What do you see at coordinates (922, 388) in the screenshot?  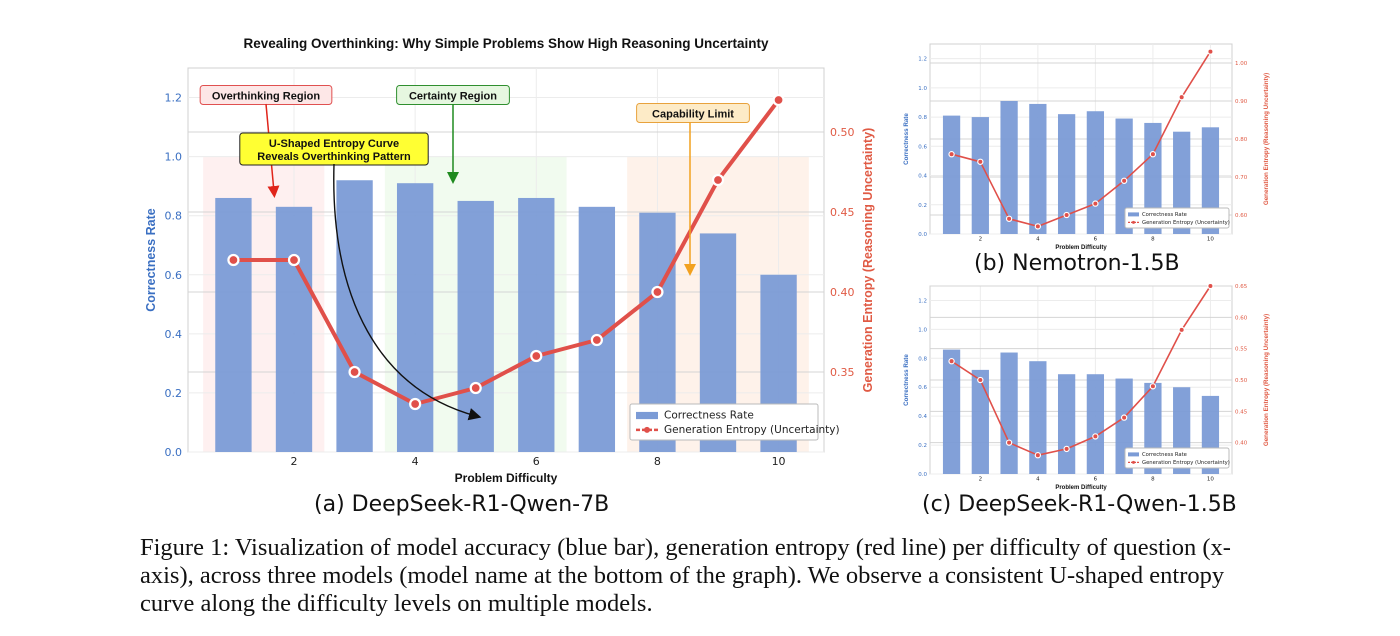 I see `panel-c-ytick-label: 0.6` at bounding box center [922, 388].